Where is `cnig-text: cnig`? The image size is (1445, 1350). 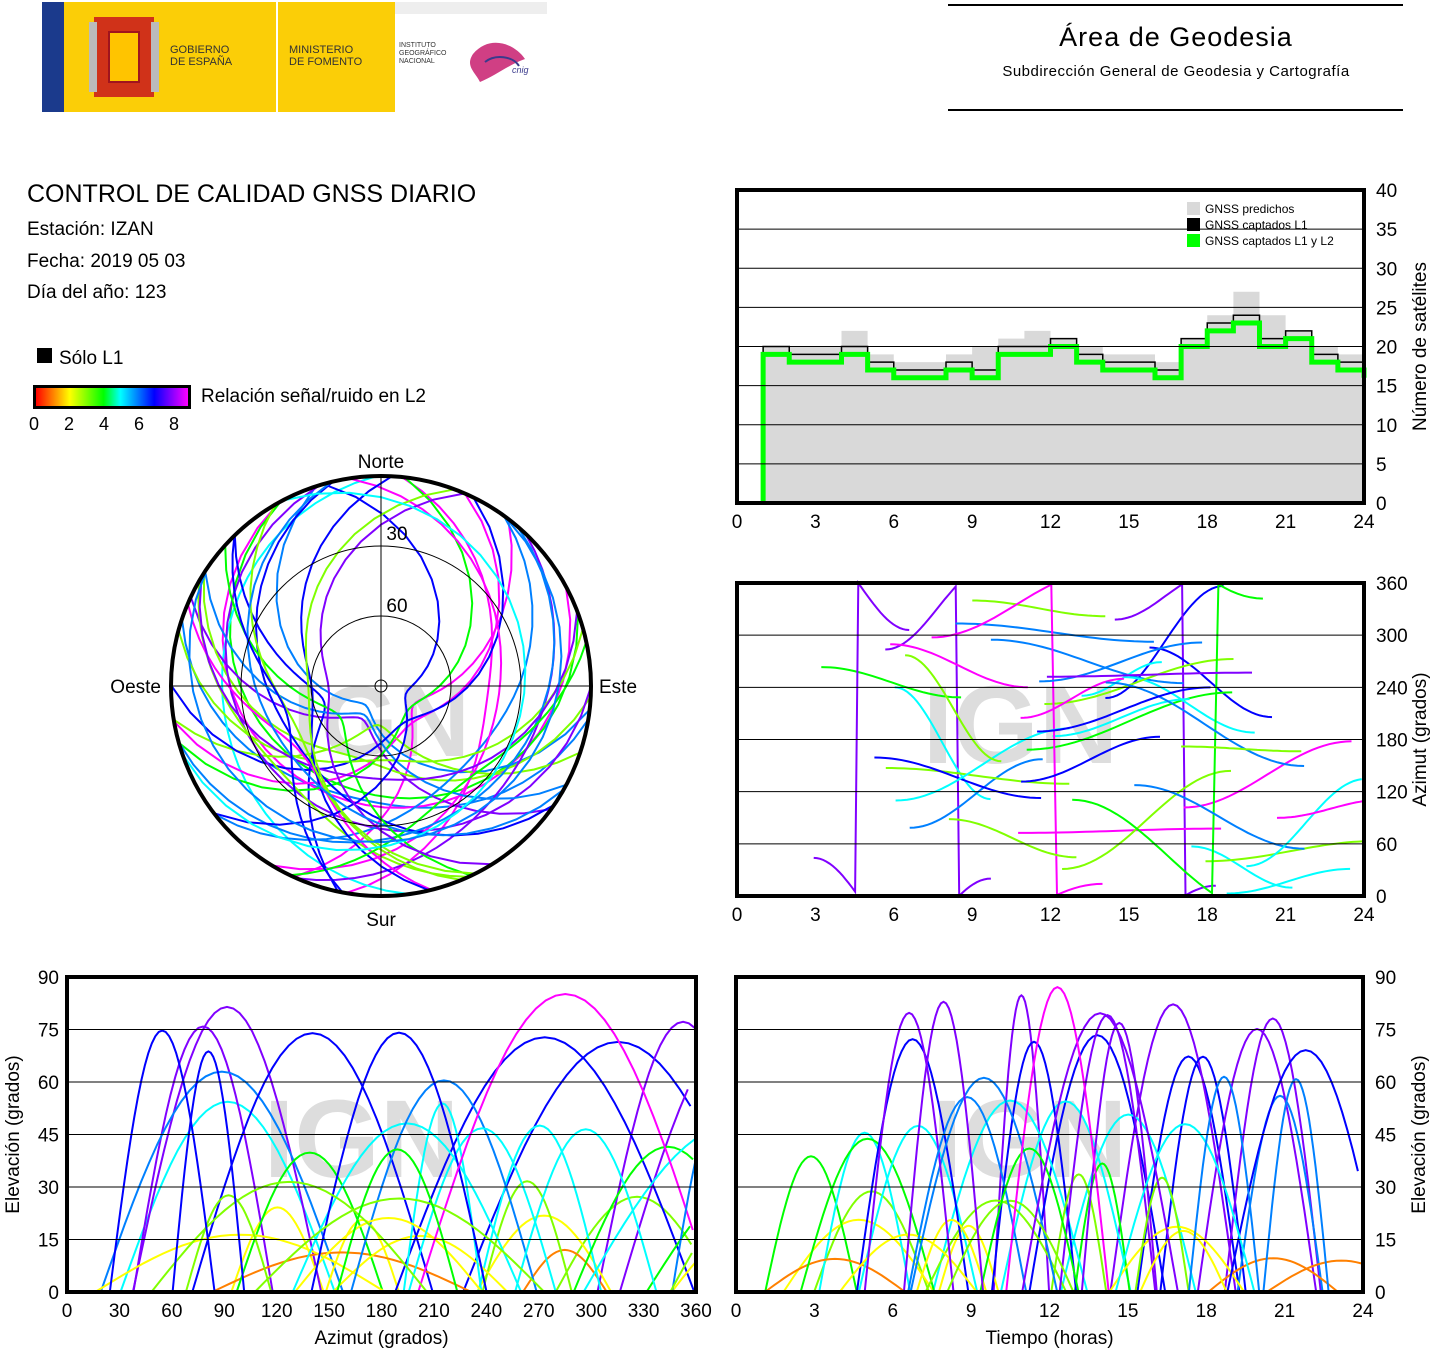
cnig-text: cnig is located at coordinates (520, 70).